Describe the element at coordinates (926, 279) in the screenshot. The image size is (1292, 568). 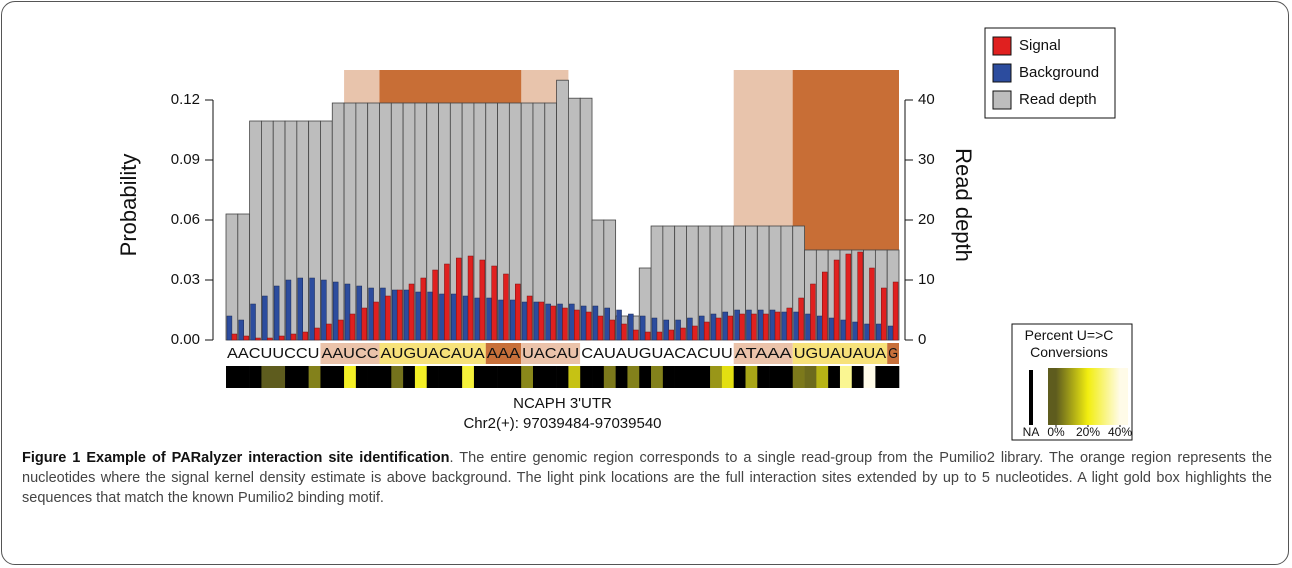
I see `y2-tick-label: 10` at that location.